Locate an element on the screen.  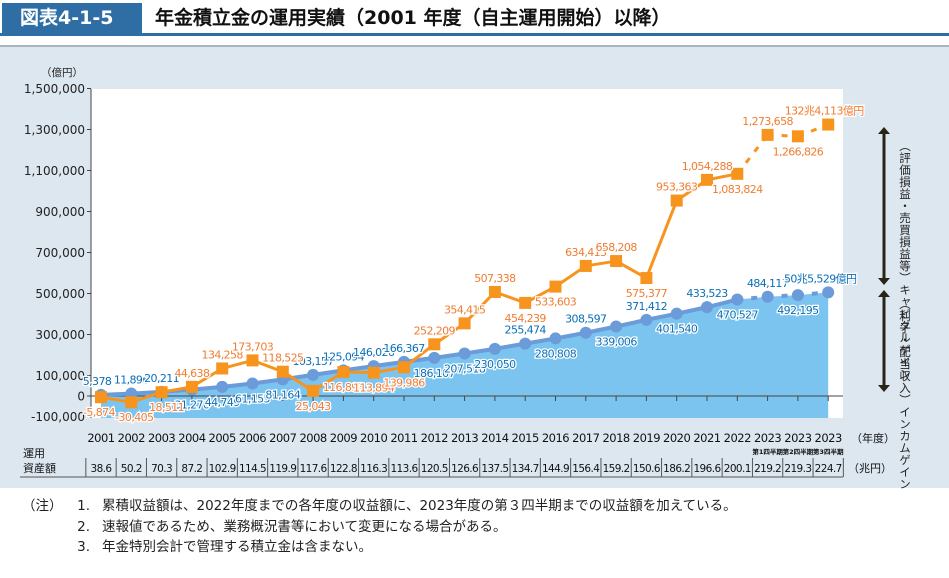
capital-data-label: 118,525 is located at coordinates (283, 358).